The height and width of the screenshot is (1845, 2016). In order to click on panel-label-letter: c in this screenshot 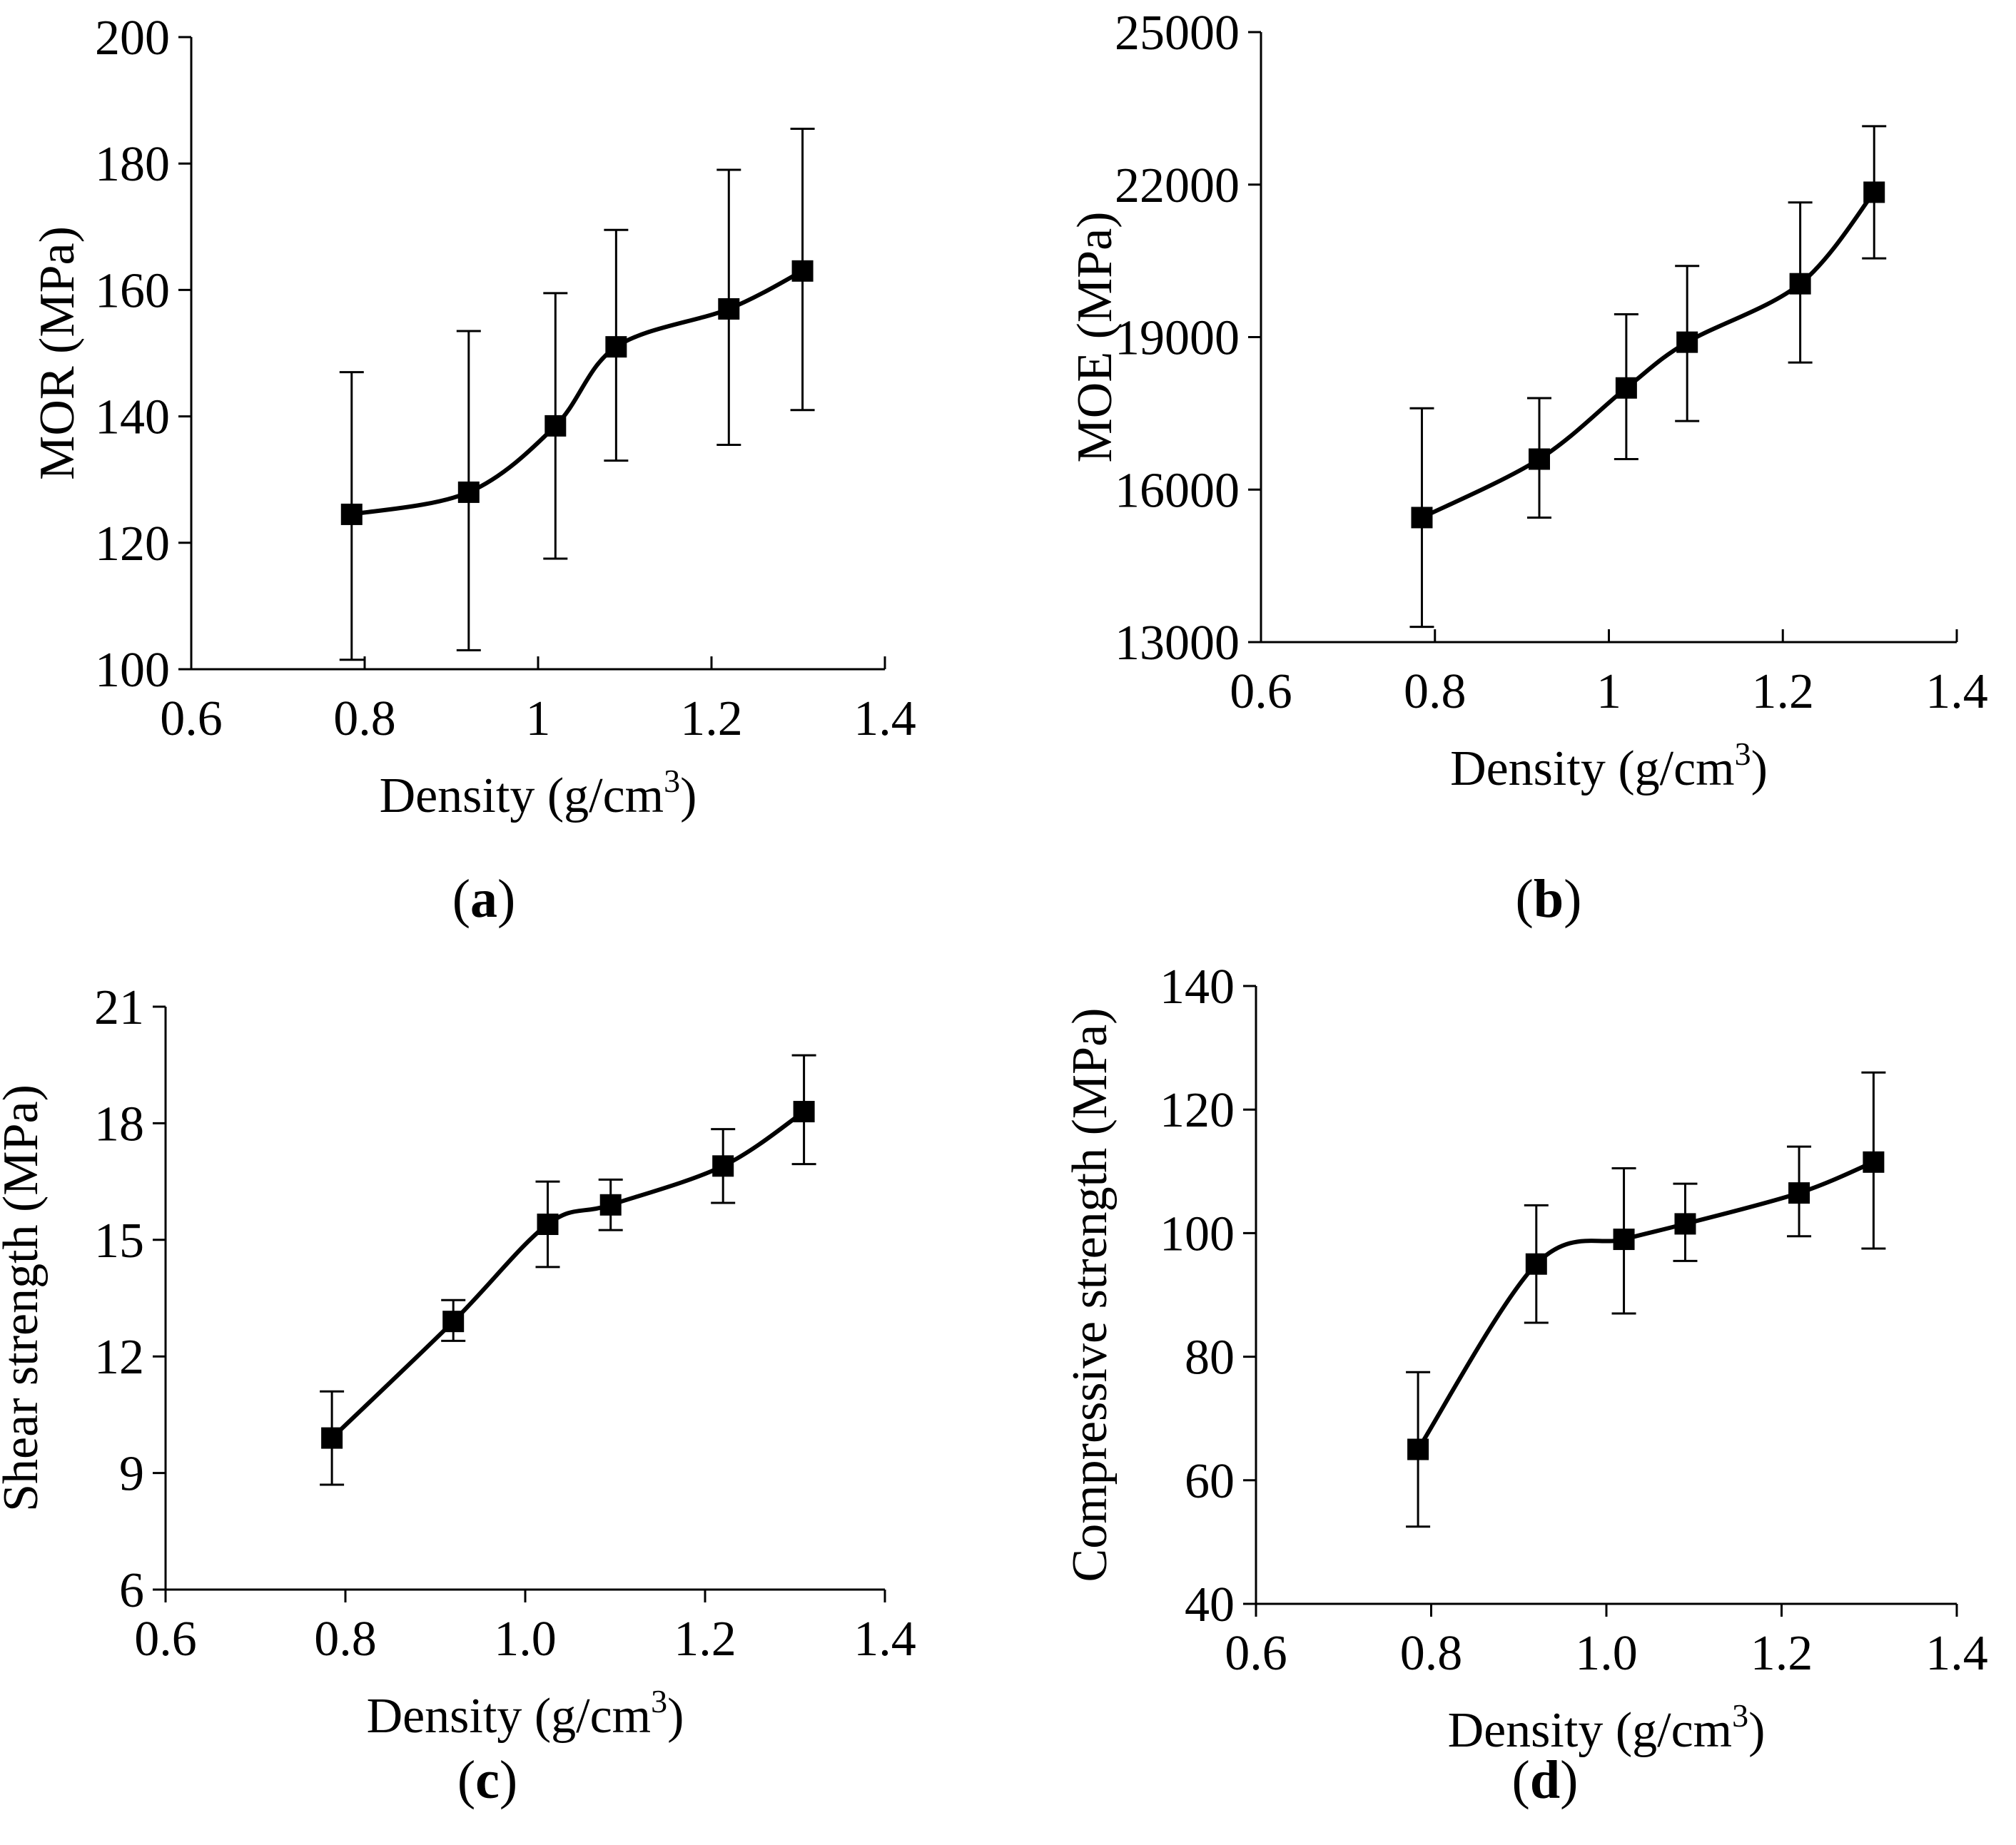, I will do `click(488, 1780)`.